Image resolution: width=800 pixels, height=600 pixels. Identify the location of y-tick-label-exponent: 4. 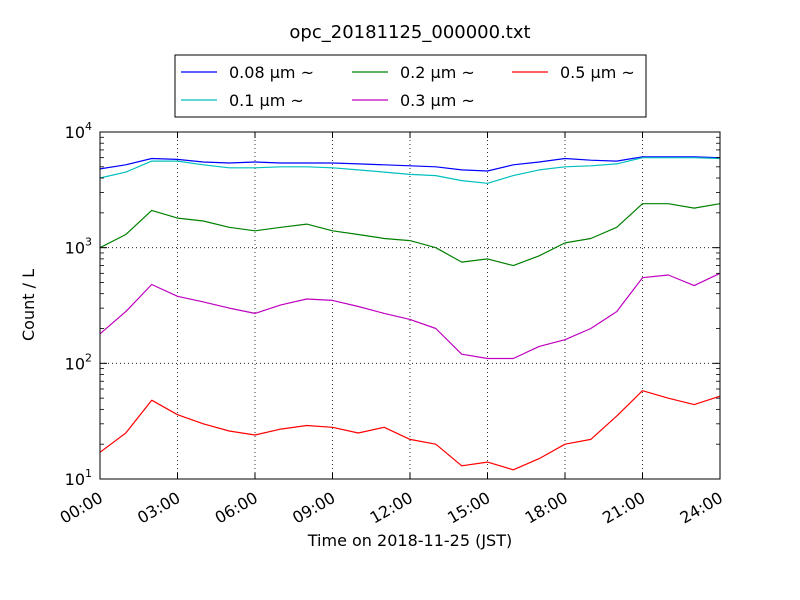
(88, 126).